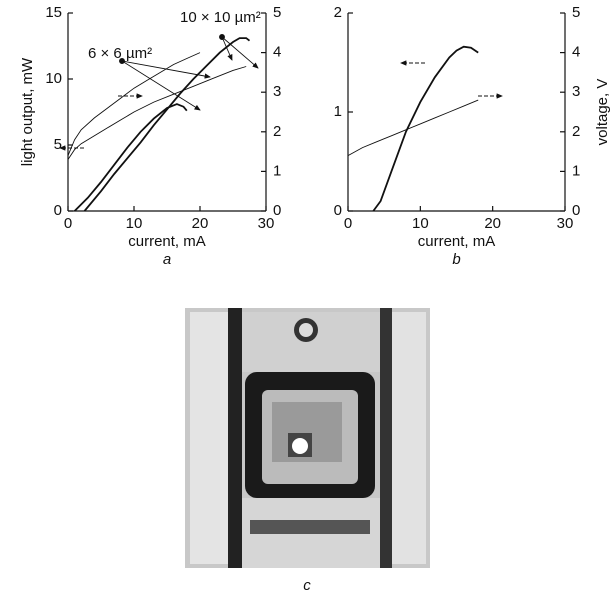  I want to click on sublabel: b, so click(456, 259).